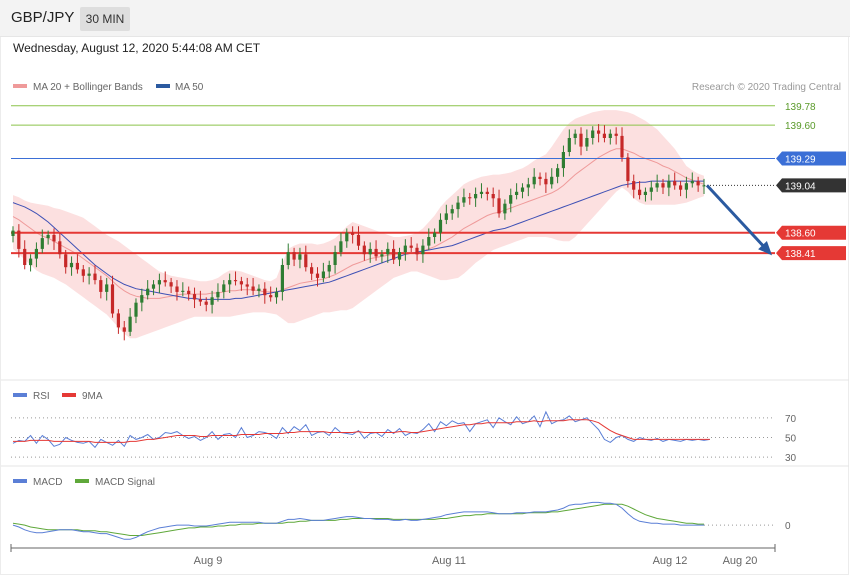 Image resolution: width=850 pixels, height=576 pixels. What do you see at coordinates (425, 18) in the screenshot?
I see `top-bar: GBP/JPY 30 MIN` at bounding box center [425, 18].